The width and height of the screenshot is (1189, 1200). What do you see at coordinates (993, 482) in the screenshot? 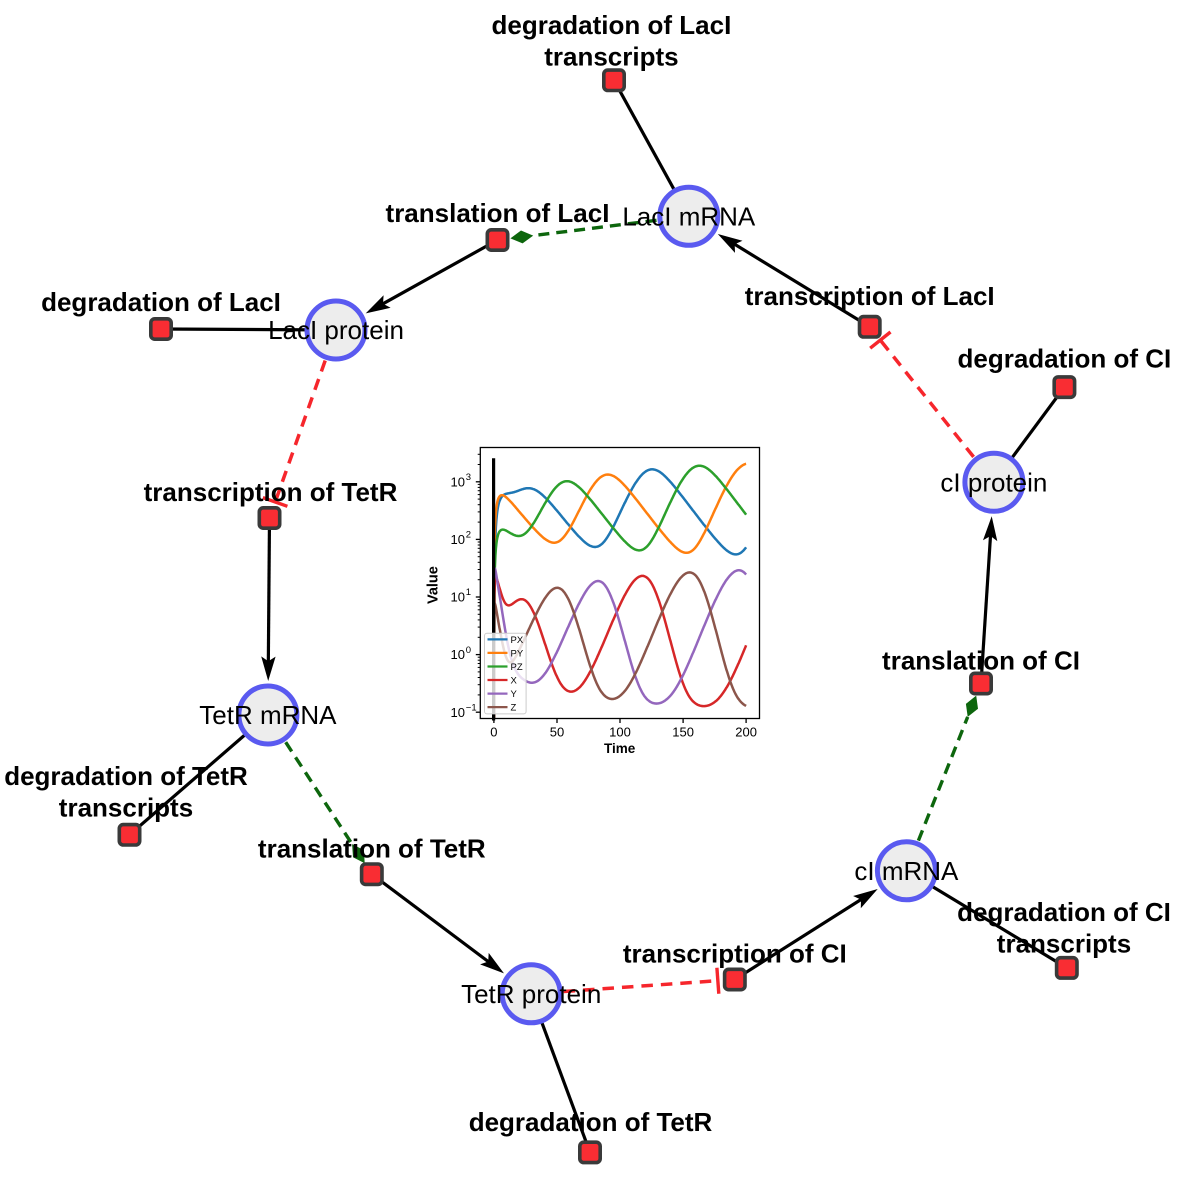
I see `svg-text: cI protein` at bounding box center [993, 482].